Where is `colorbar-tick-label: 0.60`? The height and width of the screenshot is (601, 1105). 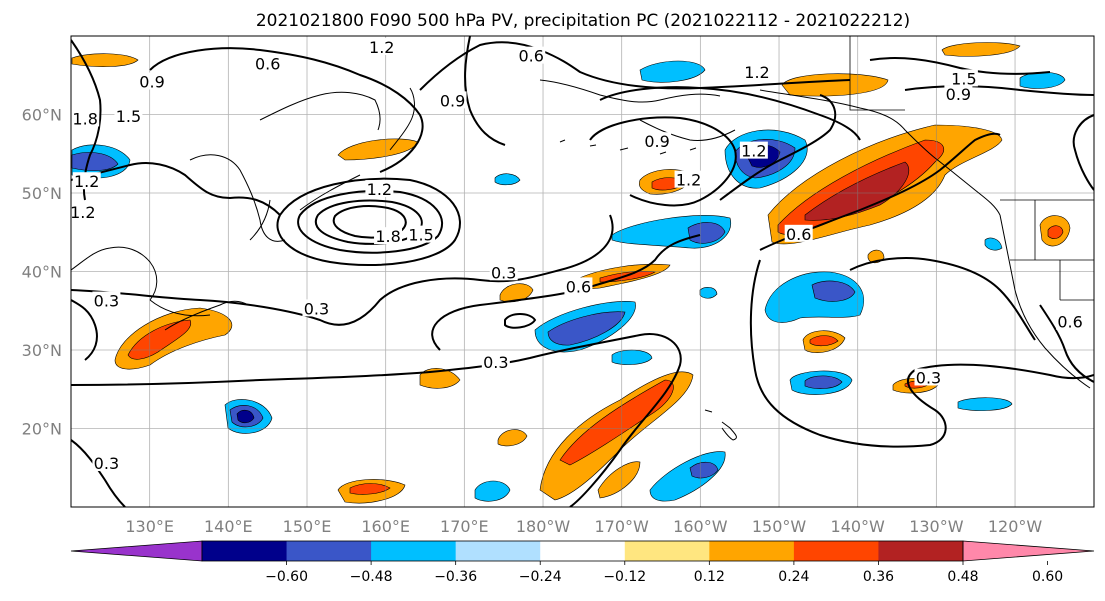
colorbar-tick-label: 0.60 is located at coordinates (1047, 577).